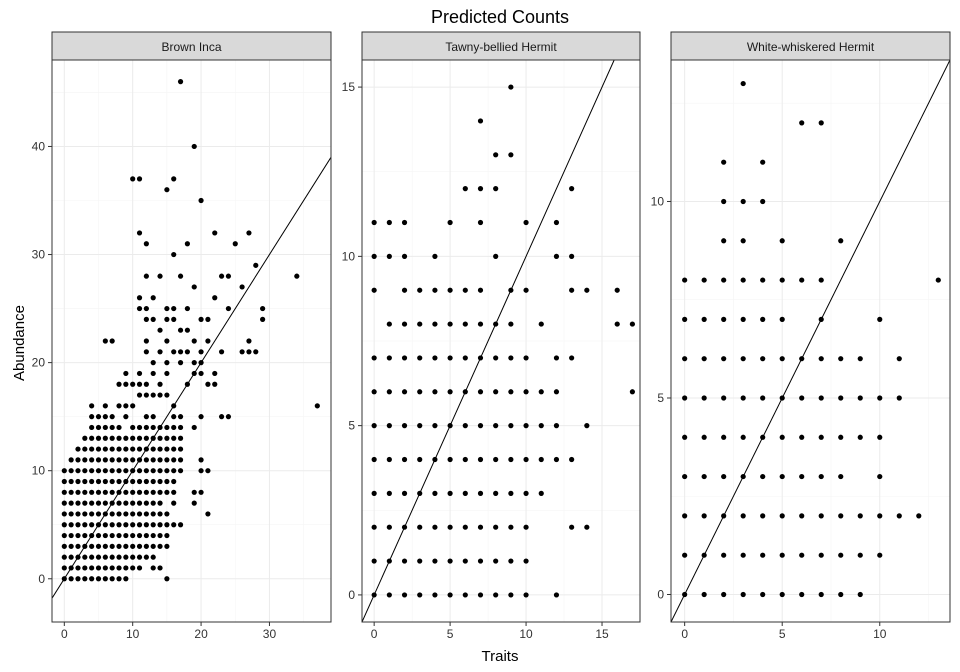 The height and width of the screenshot is (672, 960). Describe the element at coordinates (201, 634) in the screenshot. I see `x-tick-label: 20` at that location.